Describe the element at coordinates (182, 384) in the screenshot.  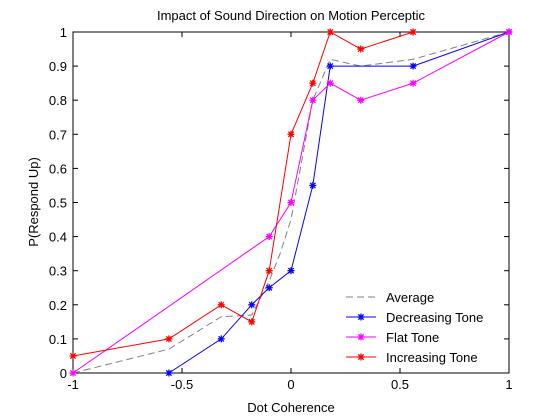
I see `x-tick-label: -0.5` at that location.